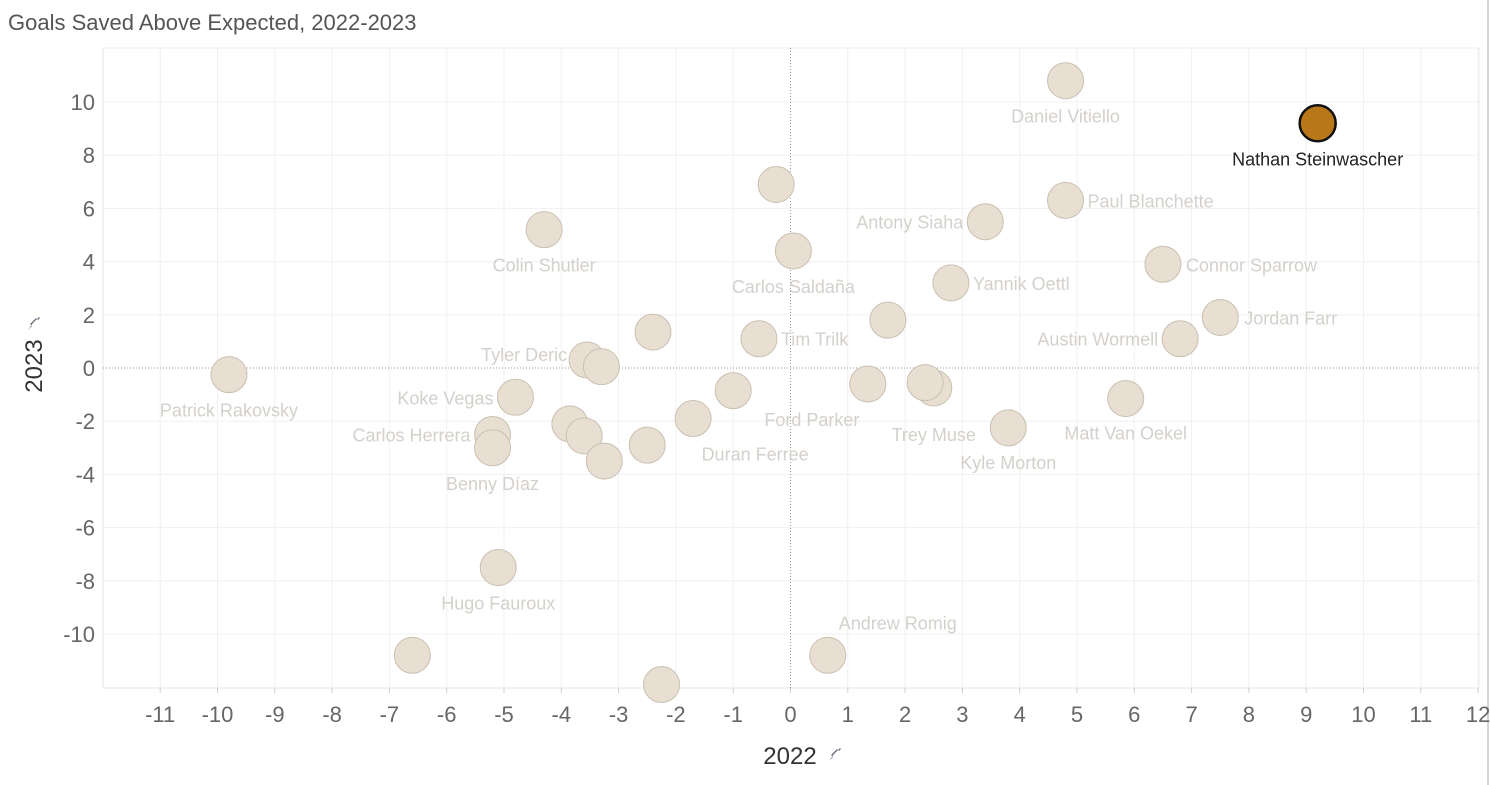 This screenshot has width=1490, height=785. What do you see at coordinates (951, 283) in the screenshot?
I see `data-point-yannik-oettl` at bounding box center [951, 283].